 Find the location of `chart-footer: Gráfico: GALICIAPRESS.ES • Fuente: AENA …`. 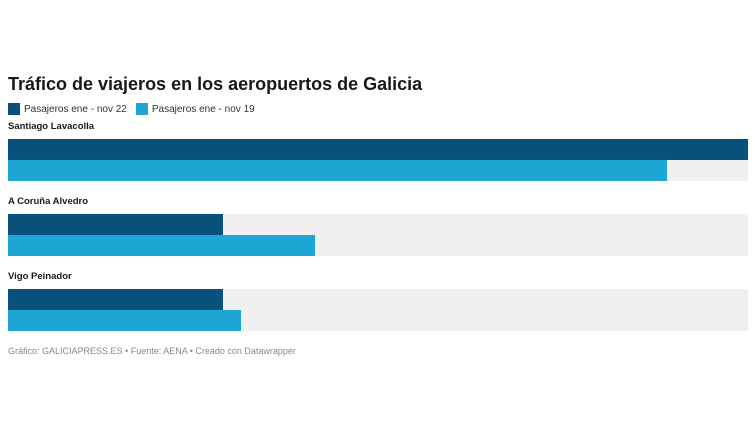

chart-footer: Gráfico: GALICIAPRESS.ES • Fuente: AENA … is located at coordinates (152, 351).